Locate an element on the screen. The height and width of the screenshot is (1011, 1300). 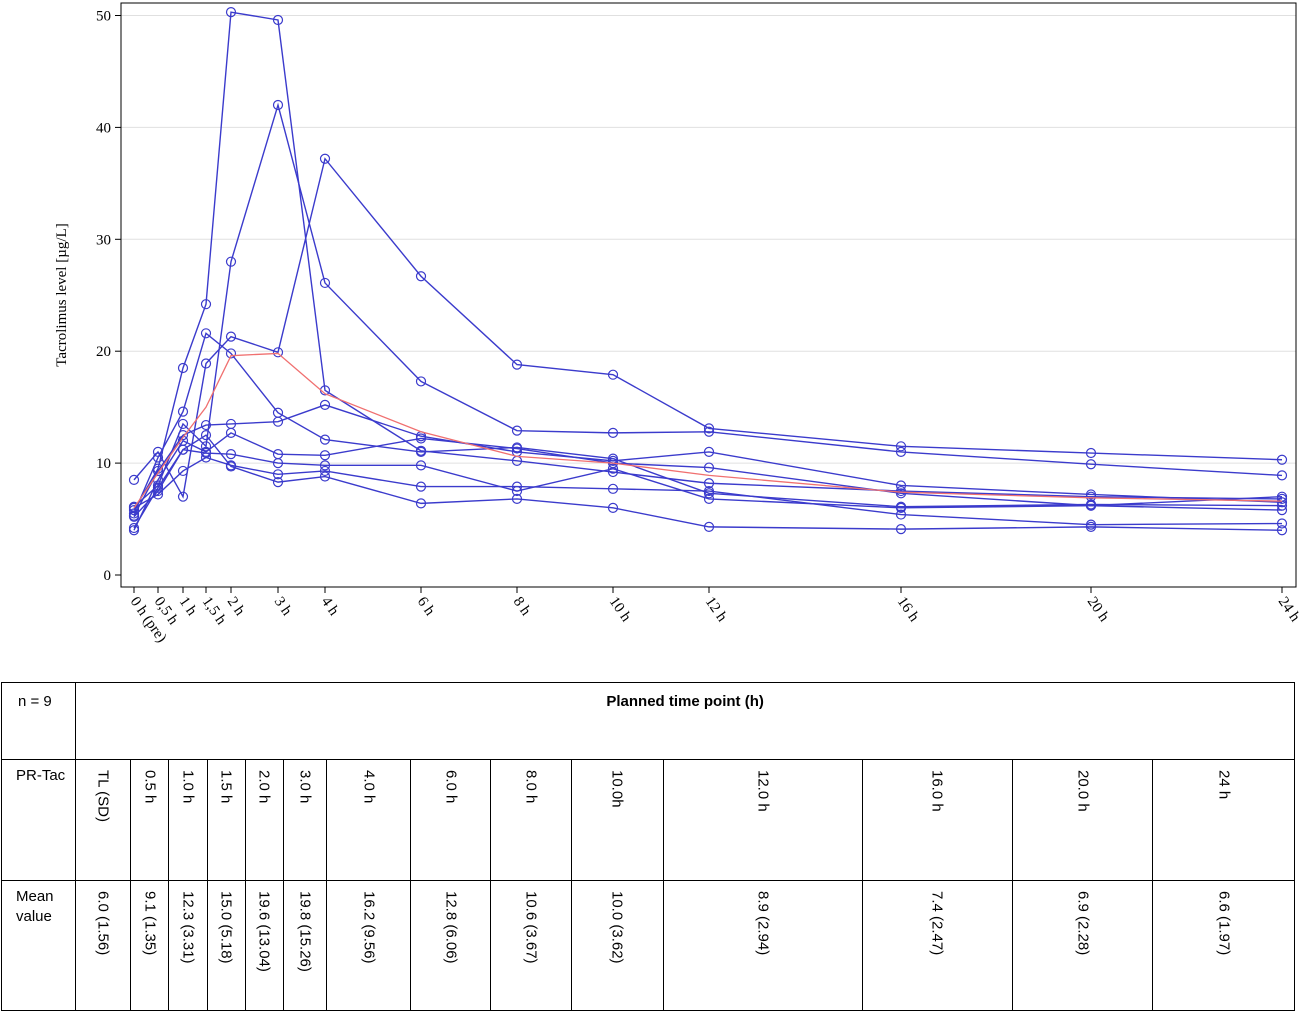
y-tick-label: 50 is located at coordinates (103, 17).